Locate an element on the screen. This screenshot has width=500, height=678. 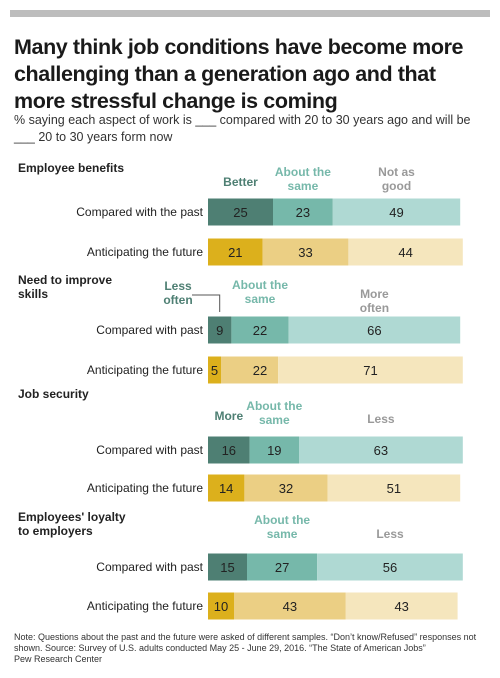
data-label: 27 is located at coordinates (282, 567).